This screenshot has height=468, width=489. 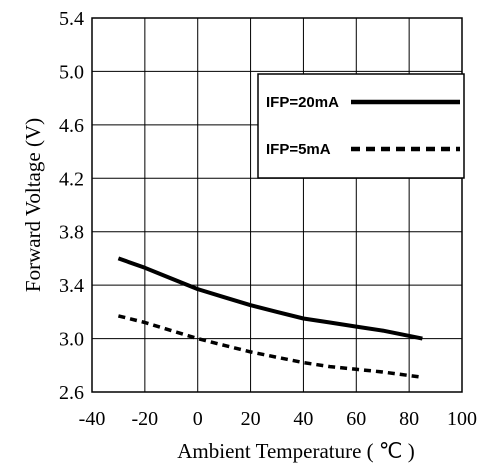 What do you see at coordinates (71, 126) in the screenshot?
I see `y-tick-label: 4.6` at bounding box center [71, 126].